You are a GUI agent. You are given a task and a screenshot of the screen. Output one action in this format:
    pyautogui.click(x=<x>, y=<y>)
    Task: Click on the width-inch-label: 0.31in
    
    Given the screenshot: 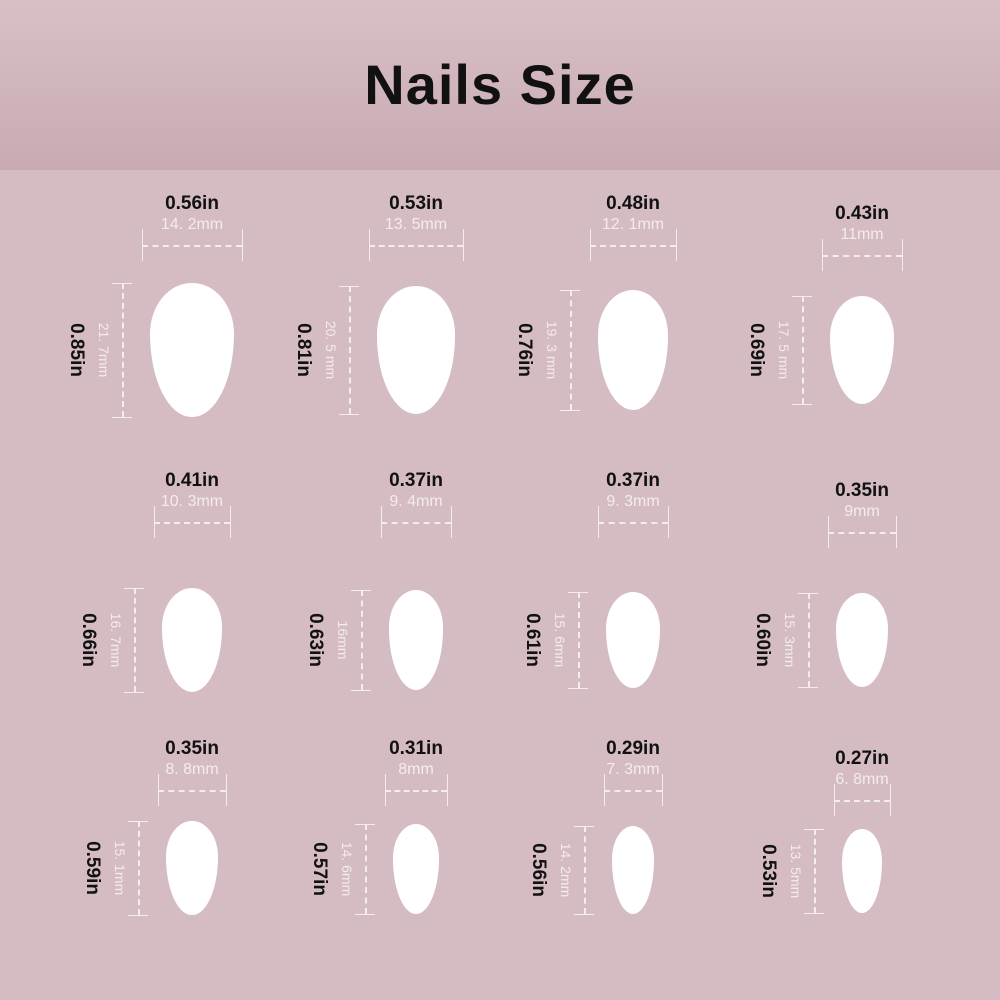 What is the action you would take?
    pyautogui.click(x=416, y=748)
    